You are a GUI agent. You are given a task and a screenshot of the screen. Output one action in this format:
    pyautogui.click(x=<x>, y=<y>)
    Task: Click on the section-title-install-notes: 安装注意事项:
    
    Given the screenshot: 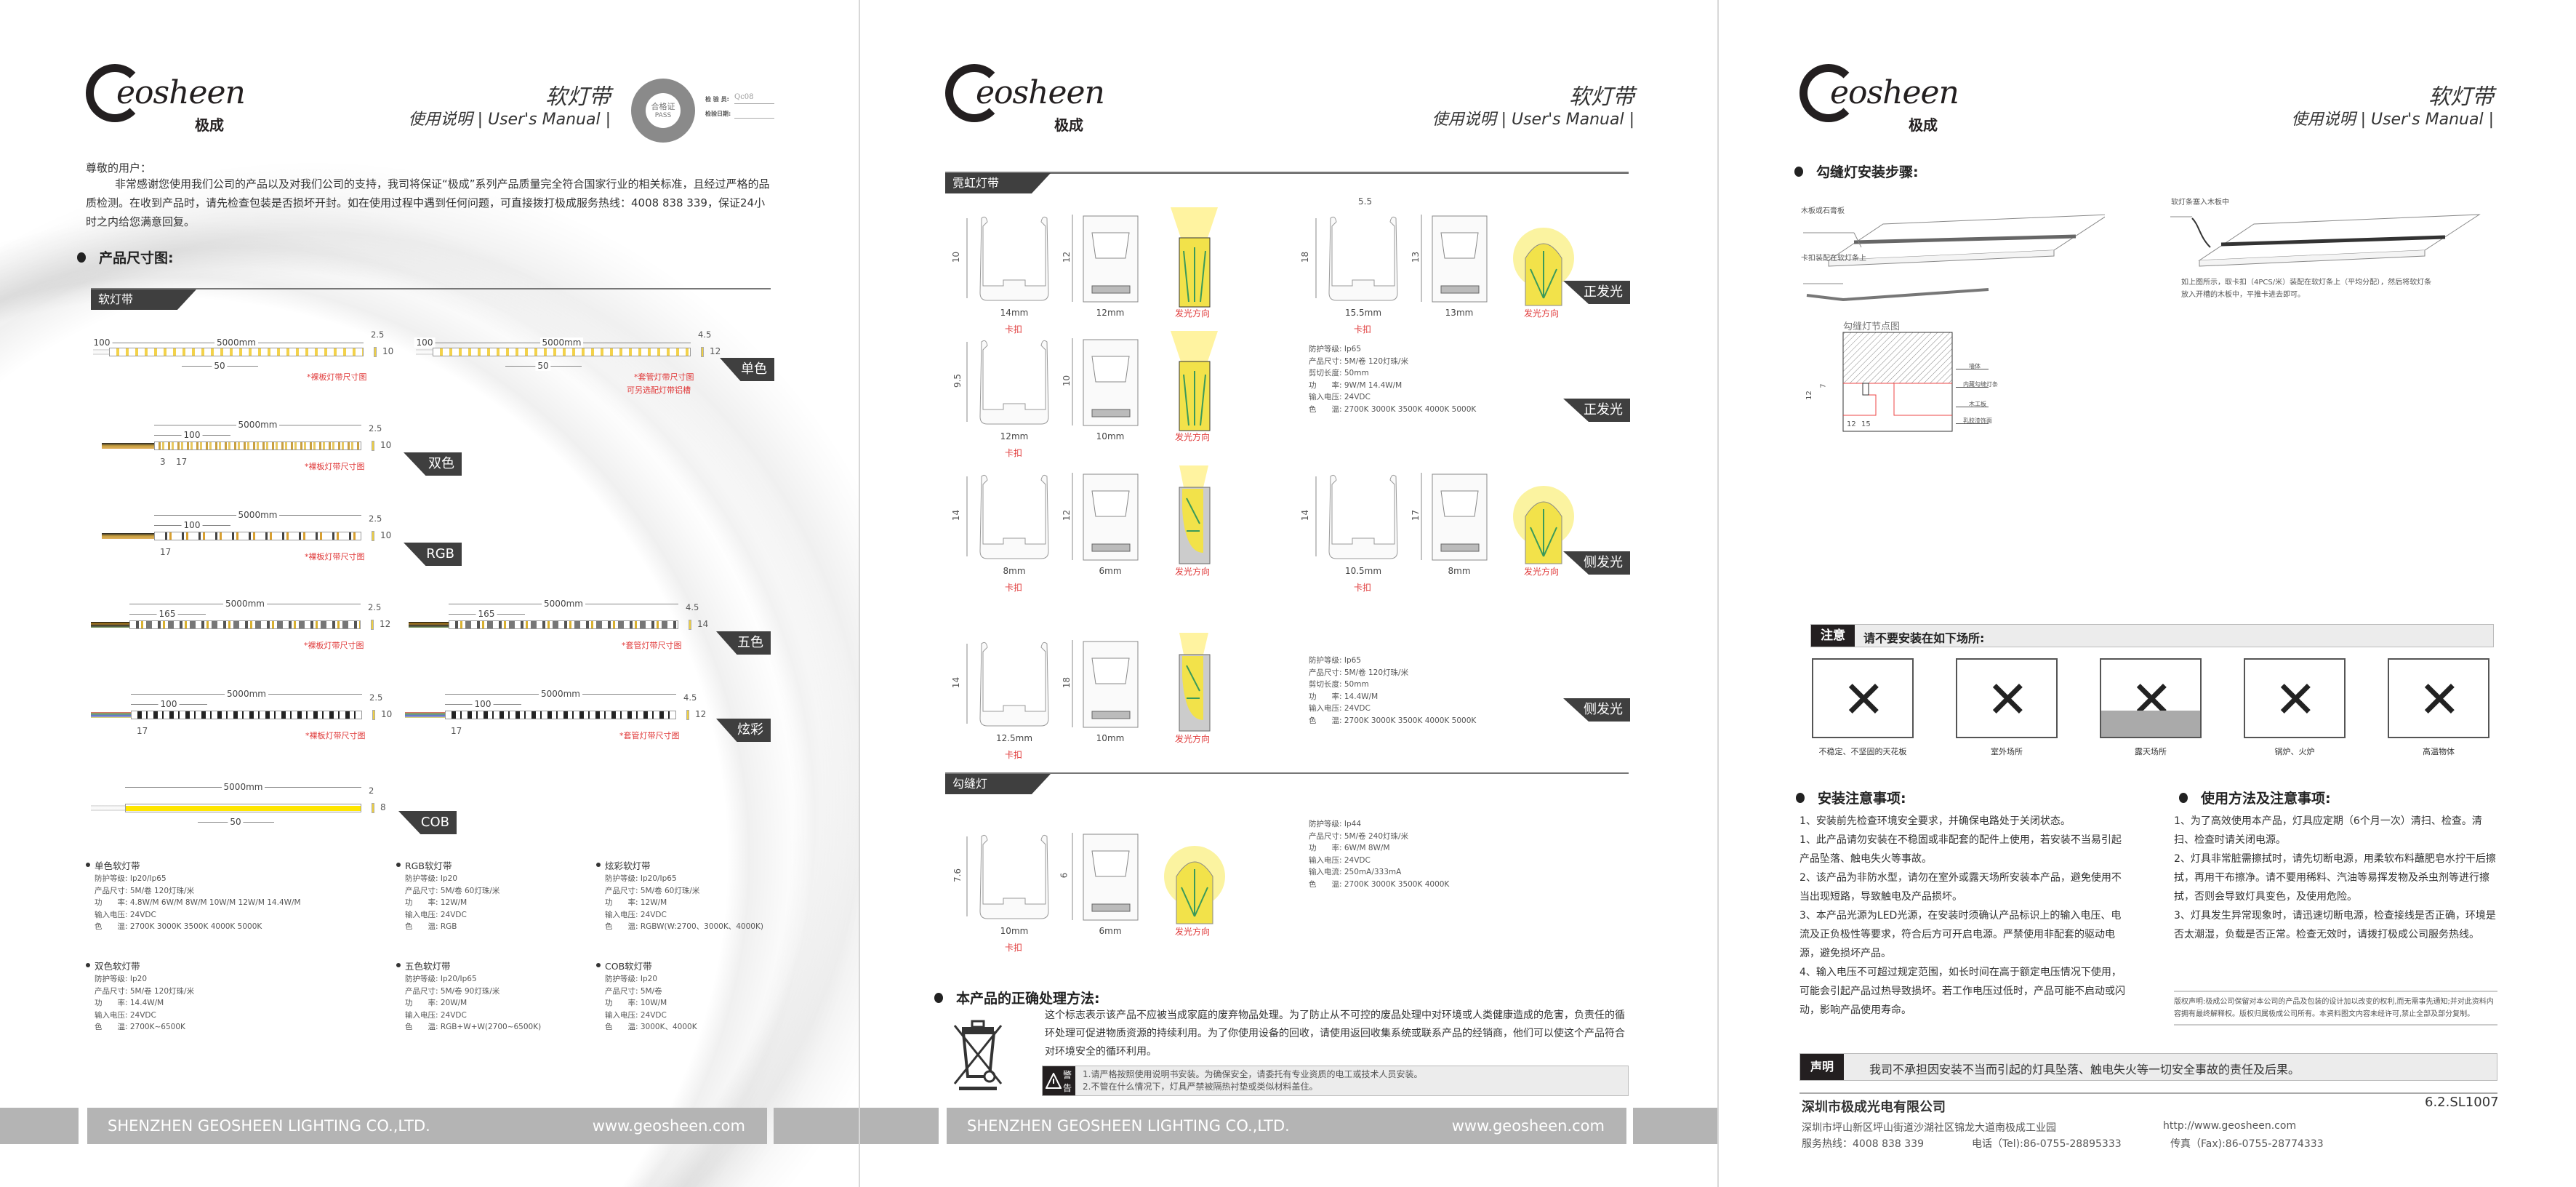 What is the action you would take?
    pyautogui.click(x=1851, y=797)
    